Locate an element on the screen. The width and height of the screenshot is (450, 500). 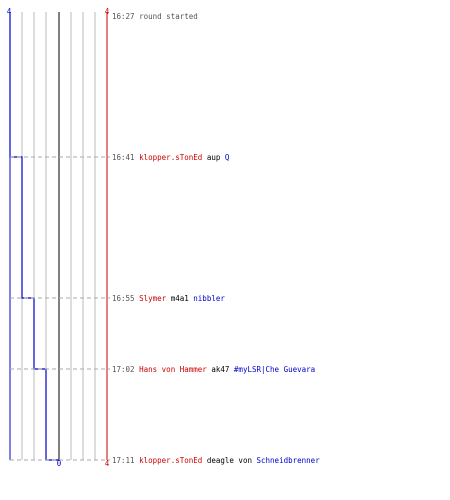
event-victim: nibbler is located at coordinates (209, 298).